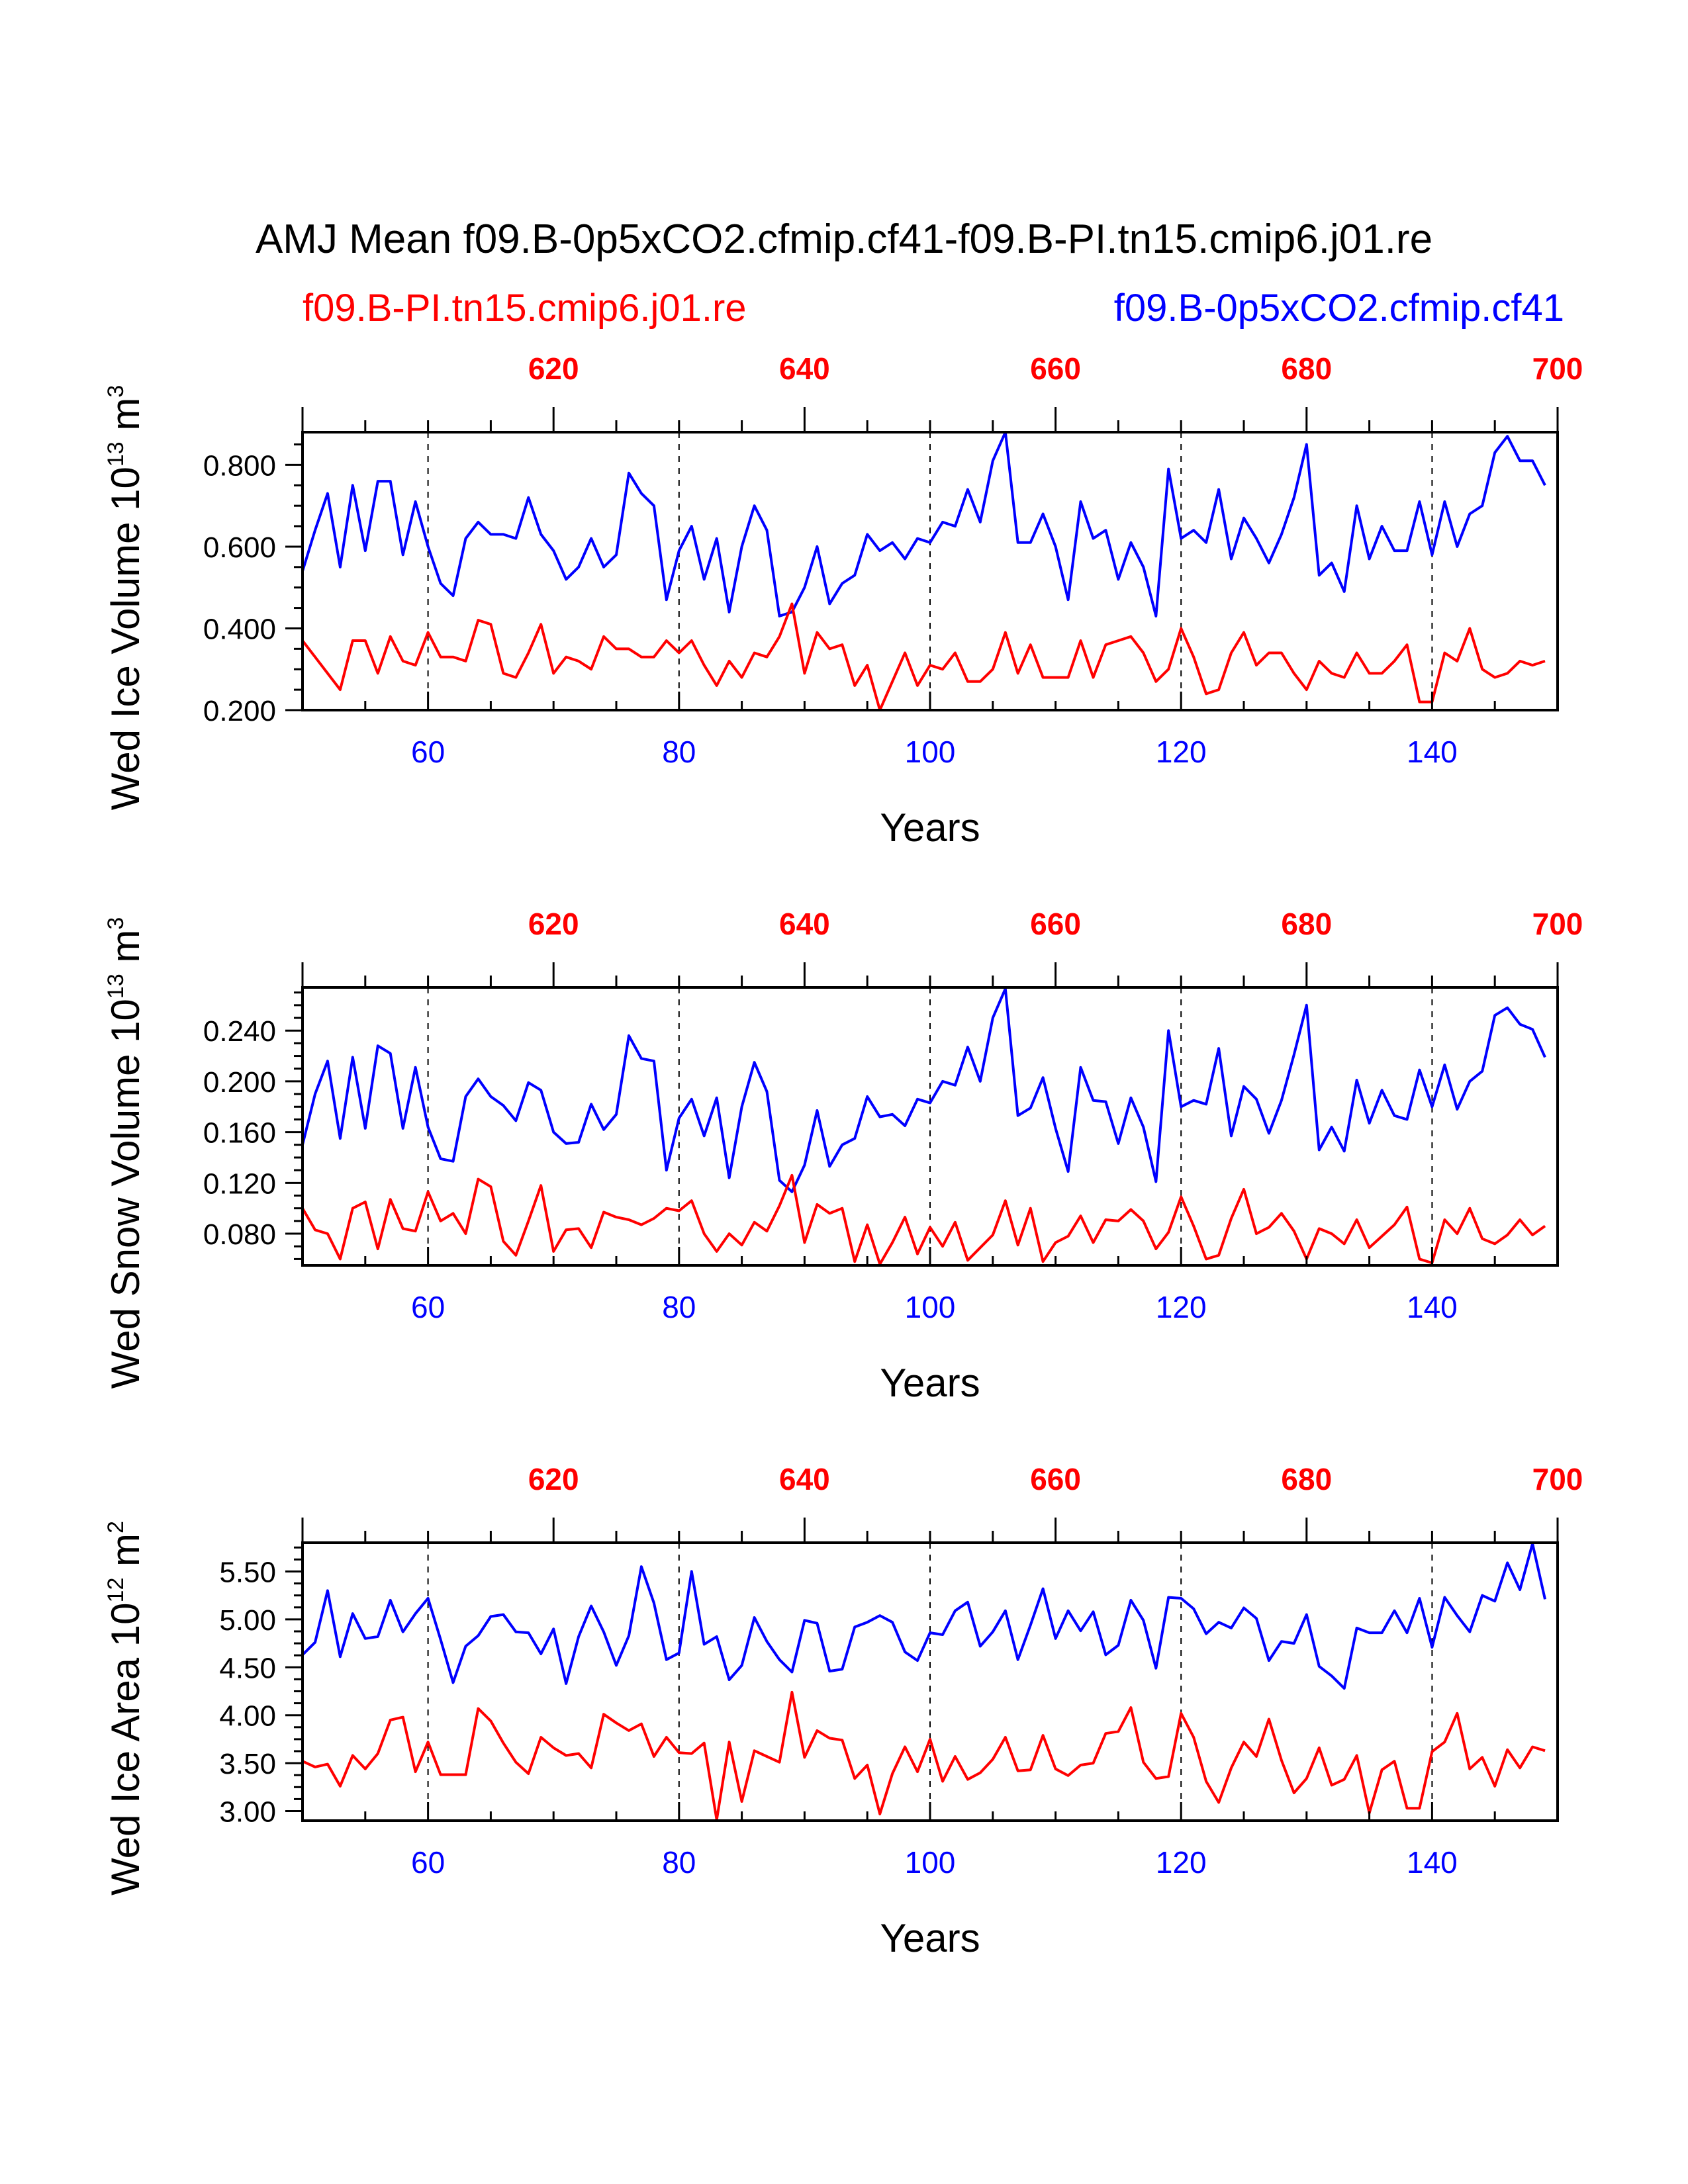 This screenshot has width=1688, height=2184. What do you see at coordinates (1339, 308) in the screenshot?
I see `legend-experiment: f09.B-0p5xCO2.cfmip.cf41` at bounding box center [1339, 308].